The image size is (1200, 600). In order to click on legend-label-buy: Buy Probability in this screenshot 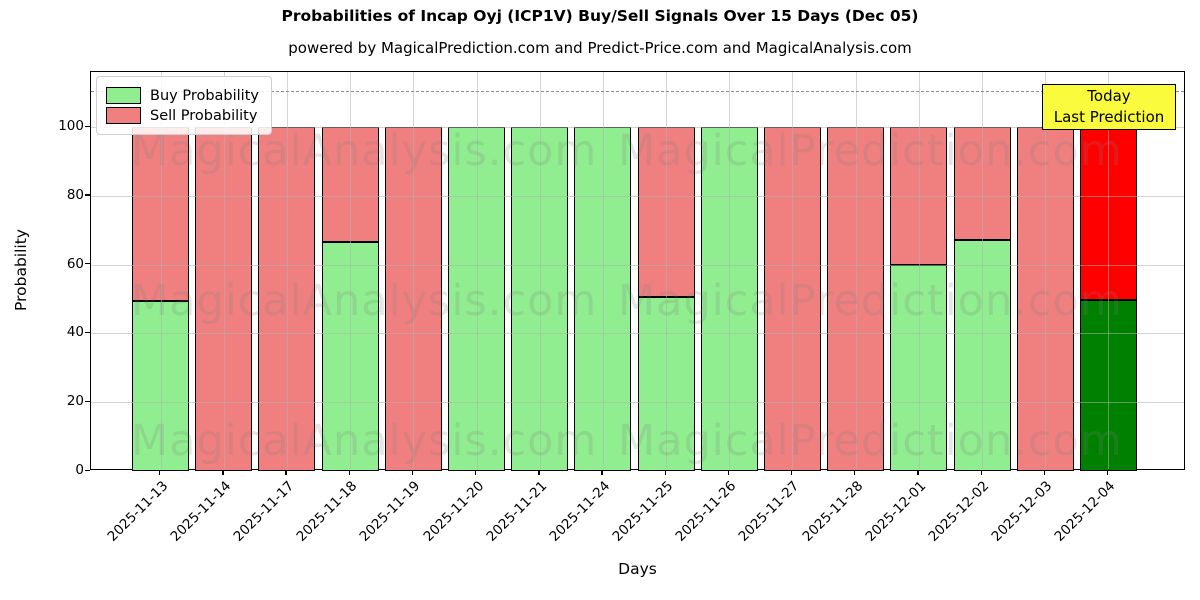, I will do `click(204, 95)`.